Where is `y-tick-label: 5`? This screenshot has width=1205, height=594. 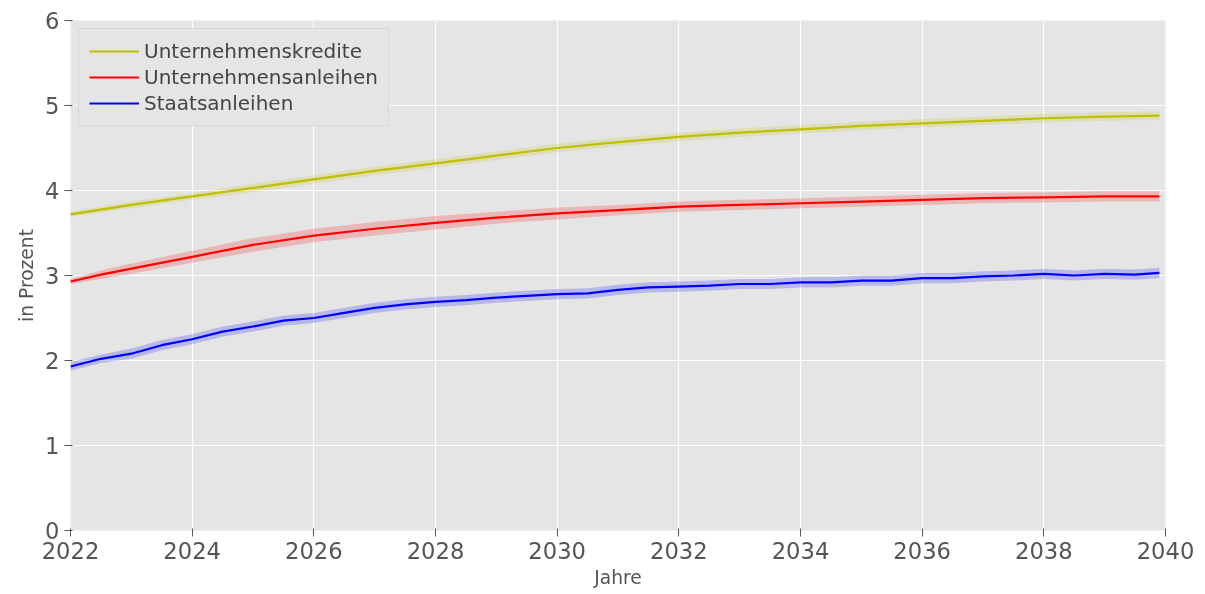 y-tick-label: 5 is located at coordinates (52, 106).